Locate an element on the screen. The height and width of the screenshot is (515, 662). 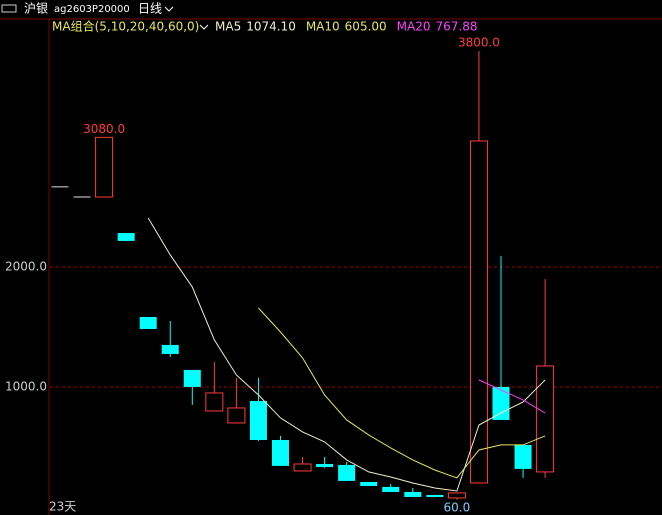
legend-name: MA5 is located at coordinates (228, 27).